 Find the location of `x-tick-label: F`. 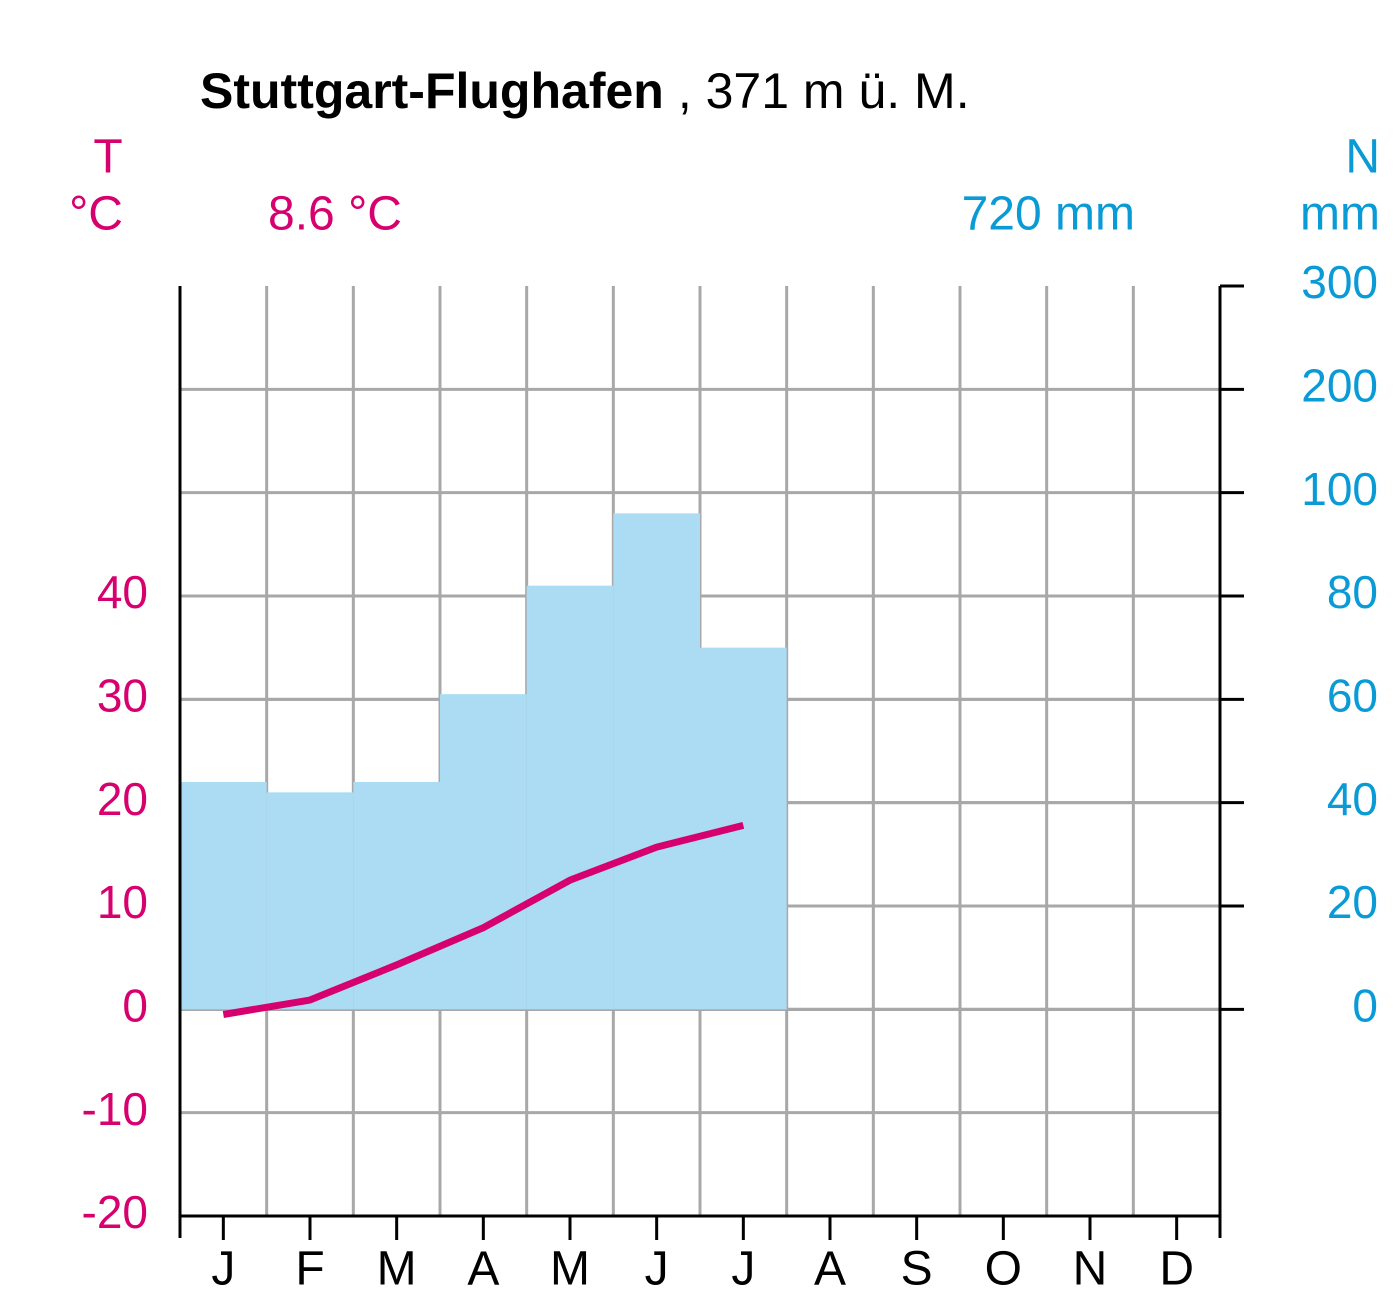

x-tick-label: F is located at coordinates (309, 1269).